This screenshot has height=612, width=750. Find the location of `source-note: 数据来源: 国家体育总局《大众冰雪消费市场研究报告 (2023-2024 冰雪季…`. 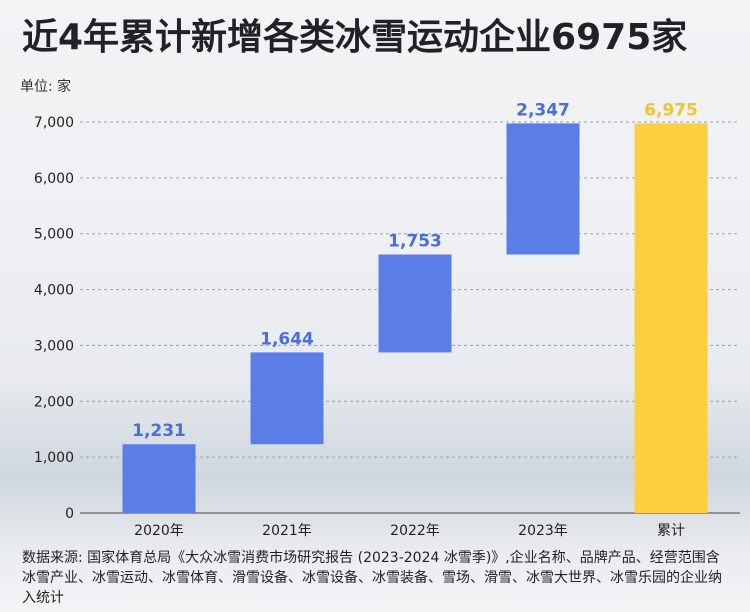

source-note: 数据来源: 国家体育总局《大众冰雪消费市场研究报告 (2023-2024 冰雪季… is located at coordinates (372, 578).